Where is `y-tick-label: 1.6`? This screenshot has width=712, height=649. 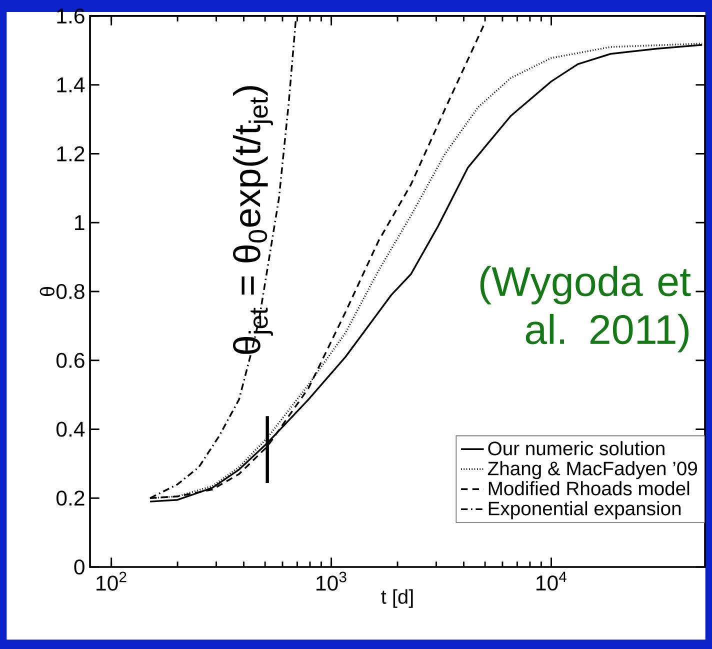
y-tick-label: 1.6 is located at coordinates (70, 16).